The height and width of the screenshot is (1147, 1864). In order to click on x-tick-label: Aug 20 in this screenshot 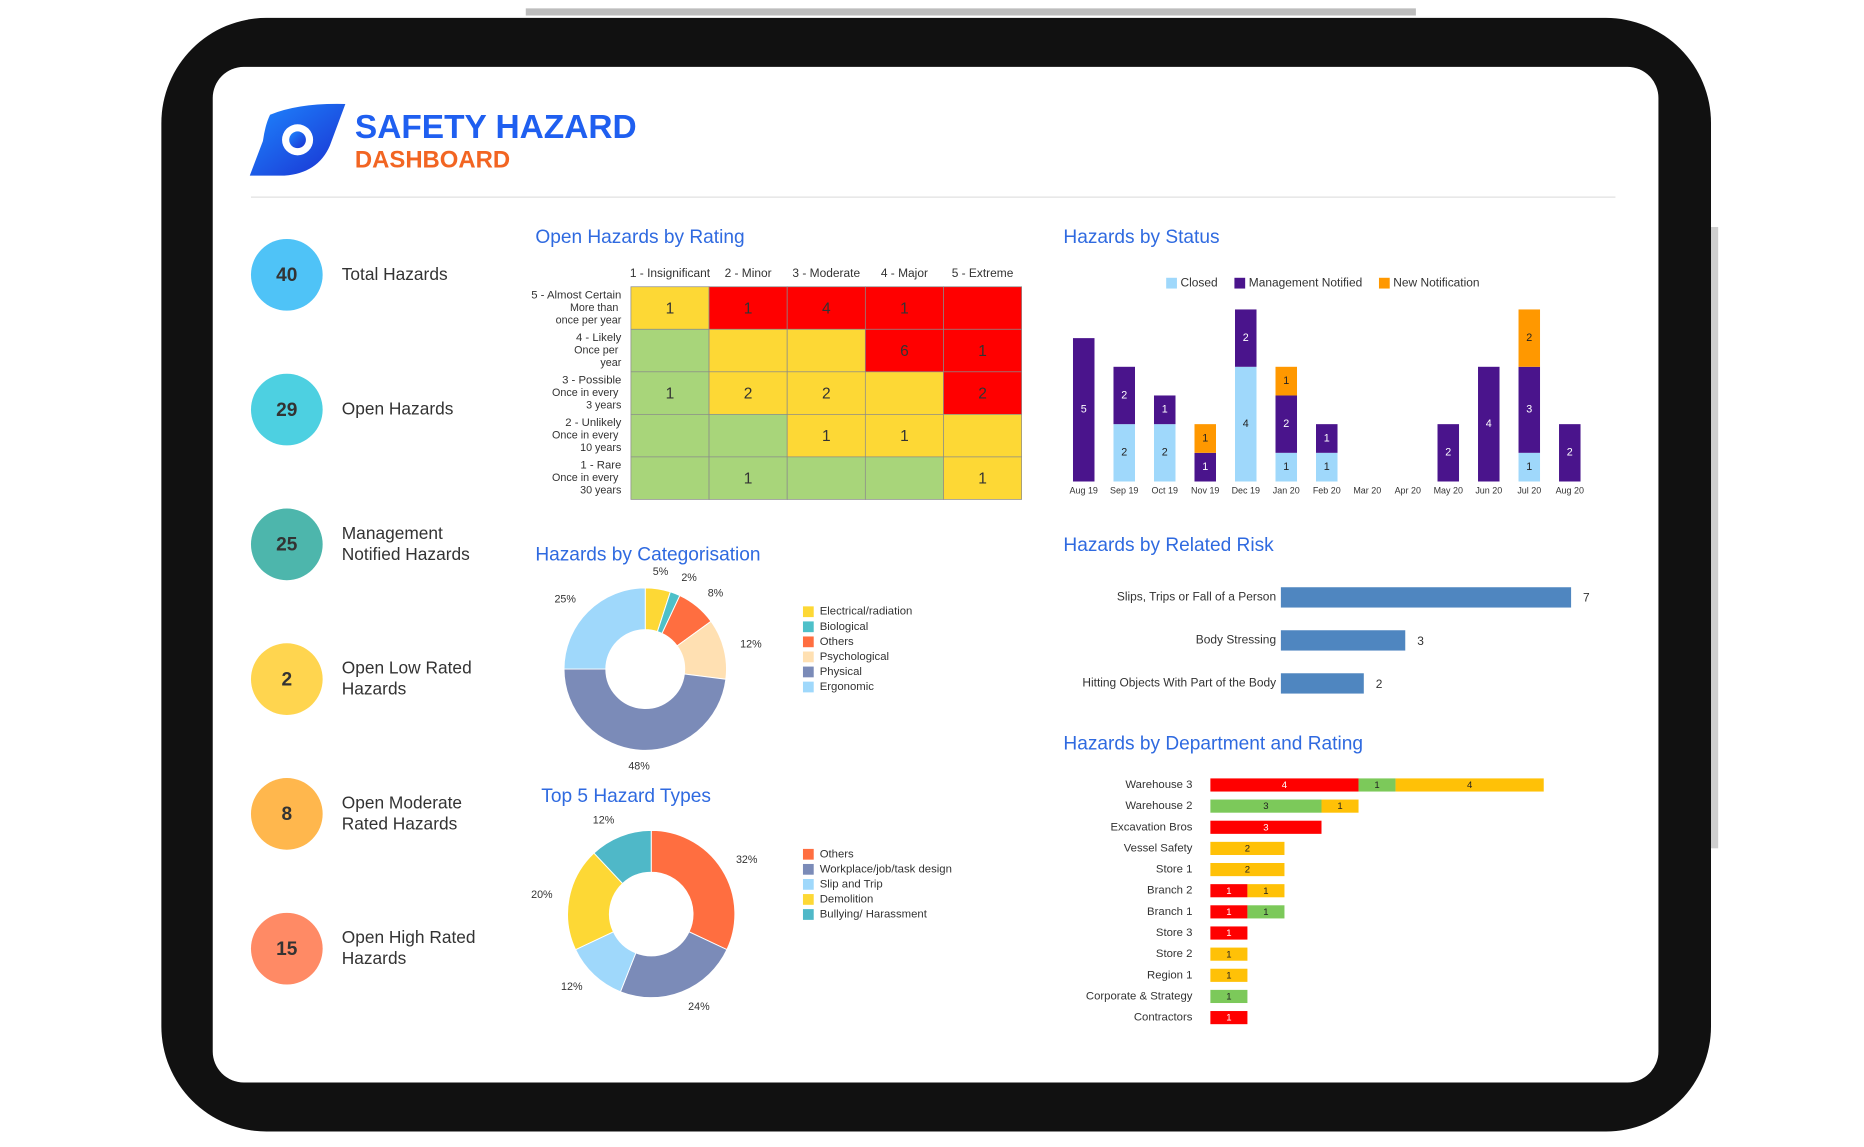, I will do `click(1570, 490)`.